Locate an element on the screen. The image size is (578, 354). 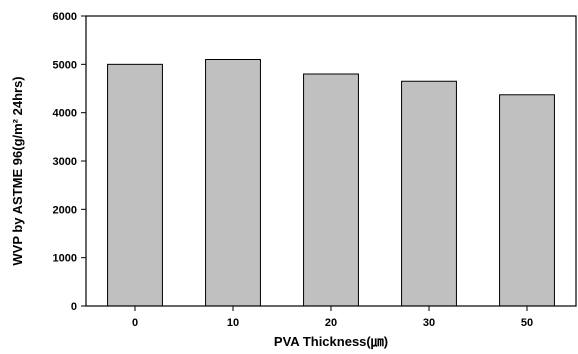
x-tick-label: 30 is located at coordinates (429, 323).